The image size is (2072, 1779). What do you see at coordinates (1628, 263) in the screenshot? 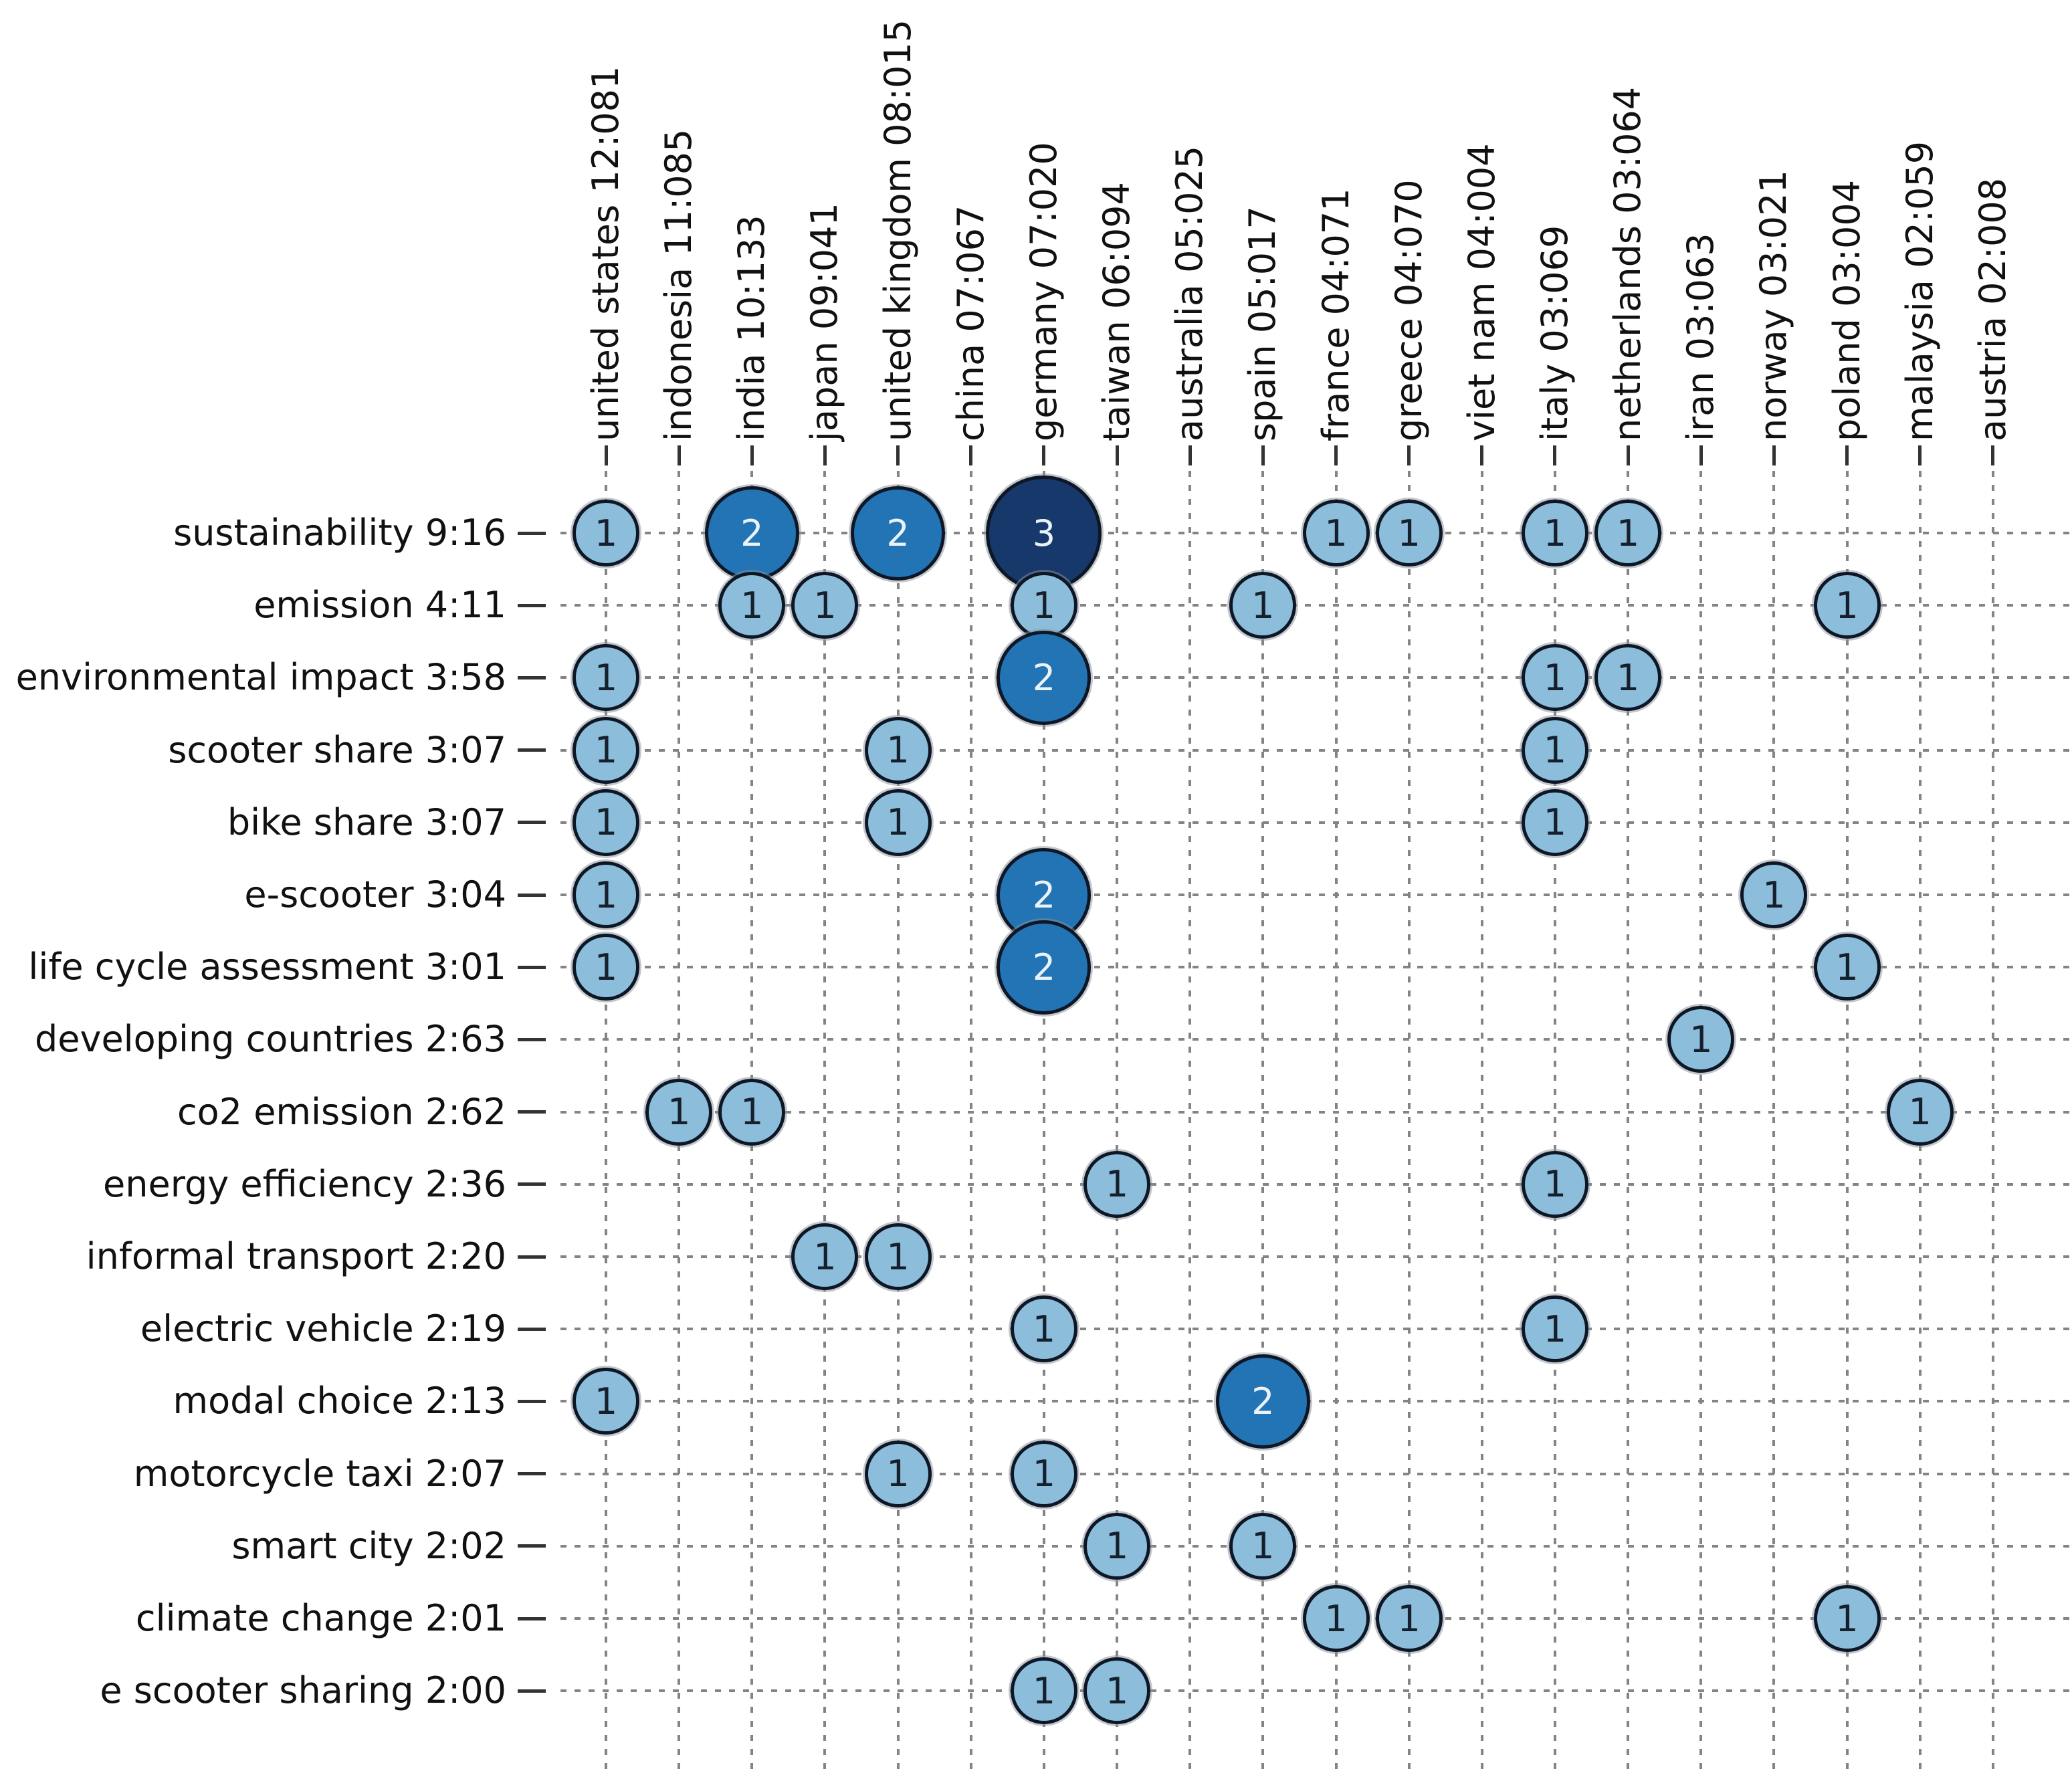
I see `column-label: netherlands 03:064` at bounding box center [1628, 263].